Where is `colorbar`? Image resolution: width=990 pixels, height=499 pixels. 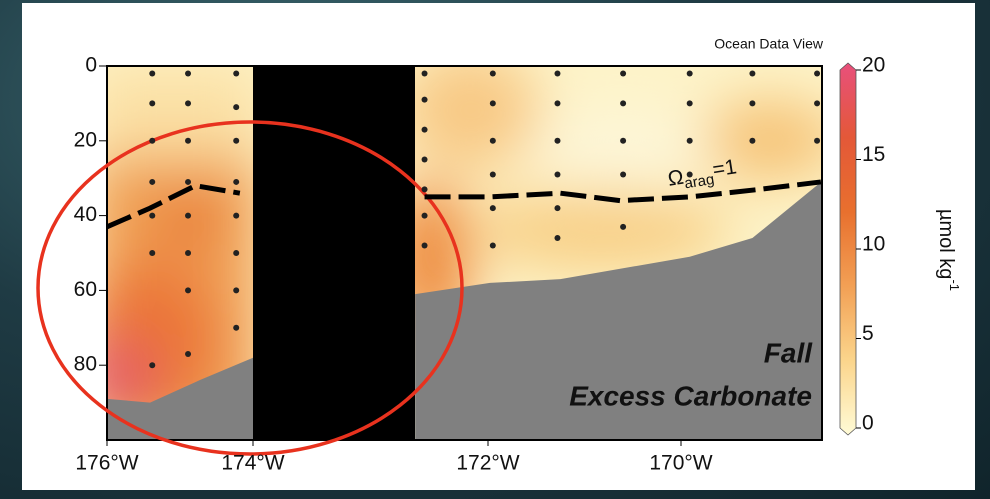
colorbar is located at coordinates (848, 249).